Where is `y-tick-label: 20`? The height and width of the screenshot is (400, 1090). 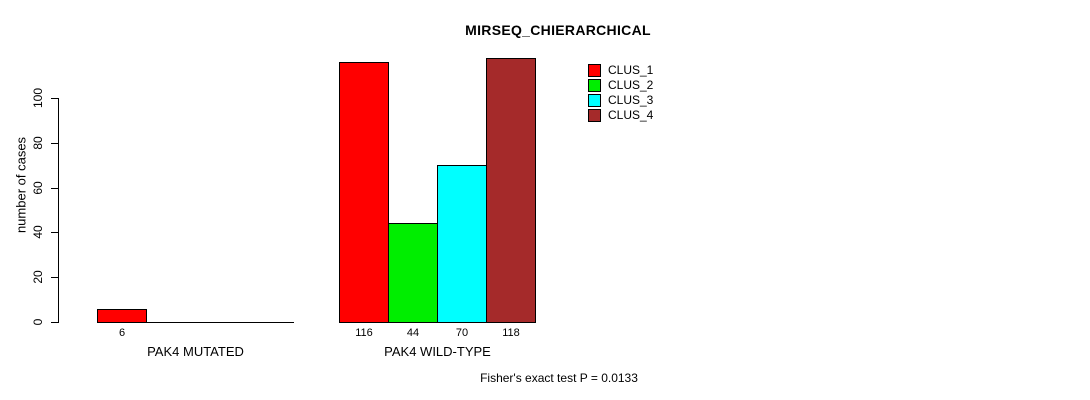
y-tick-label: 20 is located at coordinates (38, 277).